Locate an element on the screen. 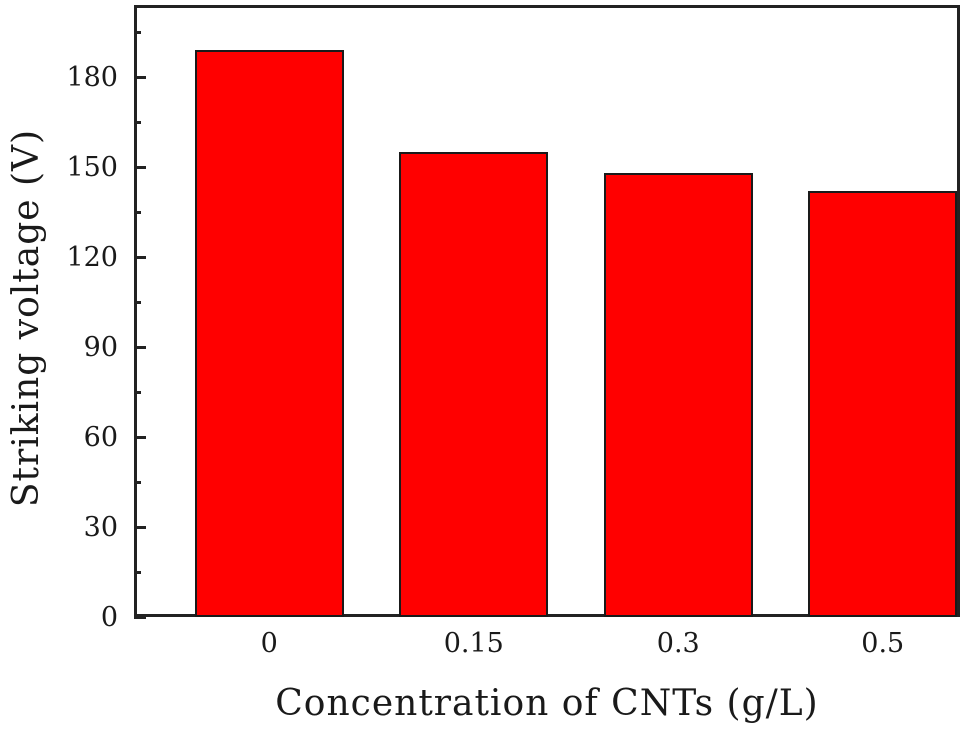  bar-0.15 is located at coordinates (474, 384).